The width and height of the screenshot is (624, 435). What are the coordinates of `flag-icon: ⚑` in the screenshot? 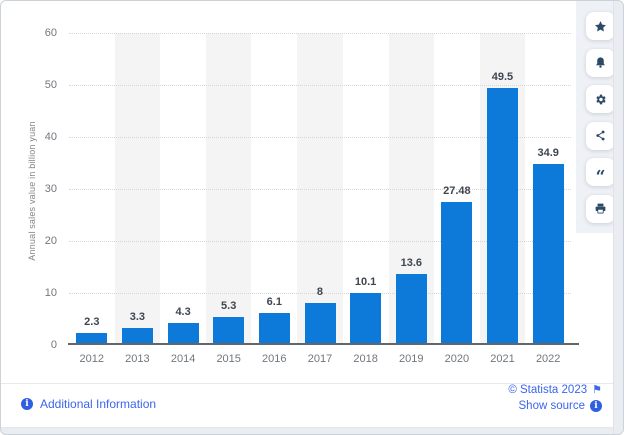 It's located at (597, 389).